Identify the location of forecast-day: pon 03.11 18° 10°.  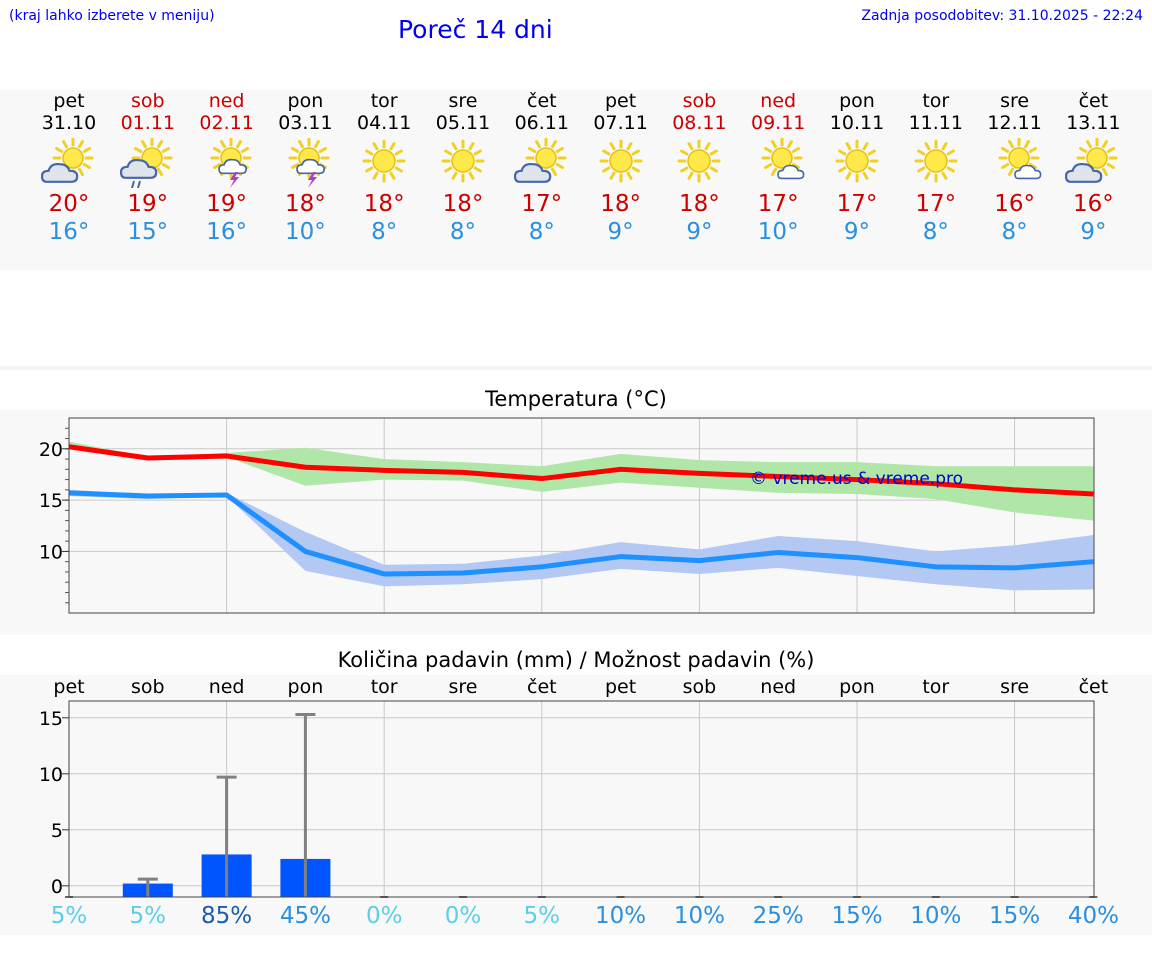
(305, 168).